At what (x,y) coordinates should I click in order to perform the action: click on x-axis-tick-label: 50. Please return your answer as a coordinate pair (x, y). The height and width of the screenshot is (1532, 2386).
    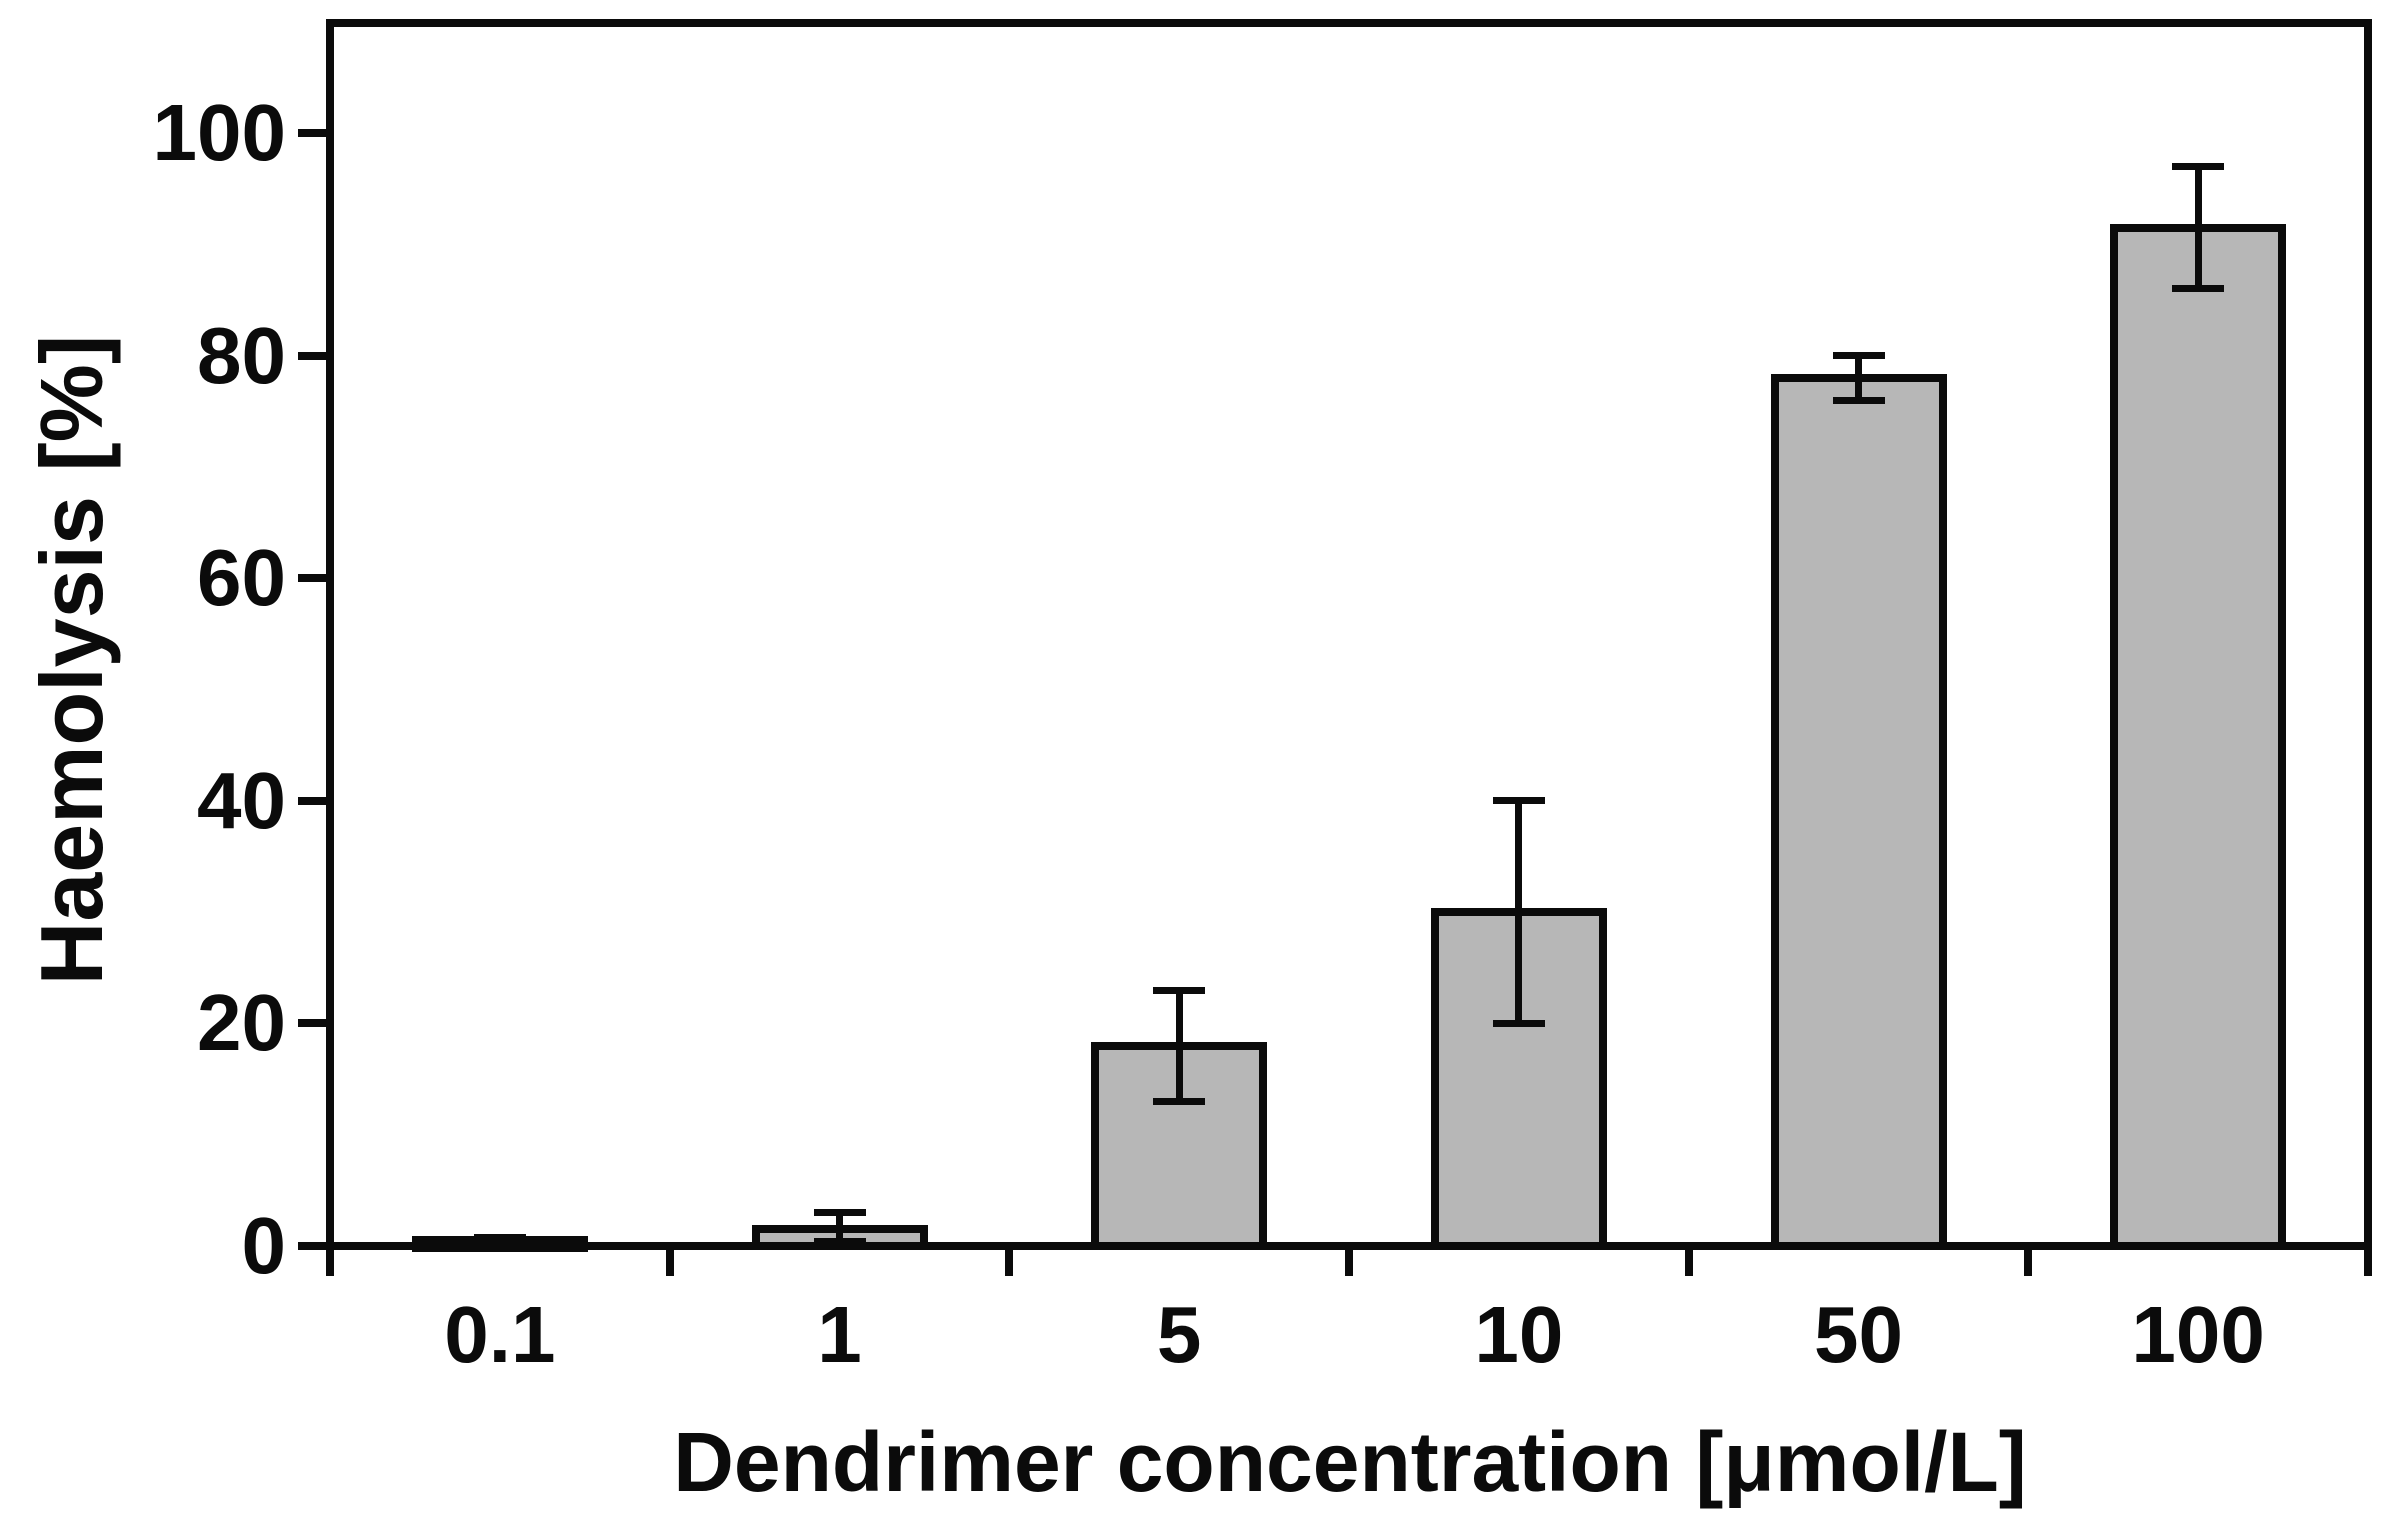
    Looking at the image, I should click on (1858, 1334).